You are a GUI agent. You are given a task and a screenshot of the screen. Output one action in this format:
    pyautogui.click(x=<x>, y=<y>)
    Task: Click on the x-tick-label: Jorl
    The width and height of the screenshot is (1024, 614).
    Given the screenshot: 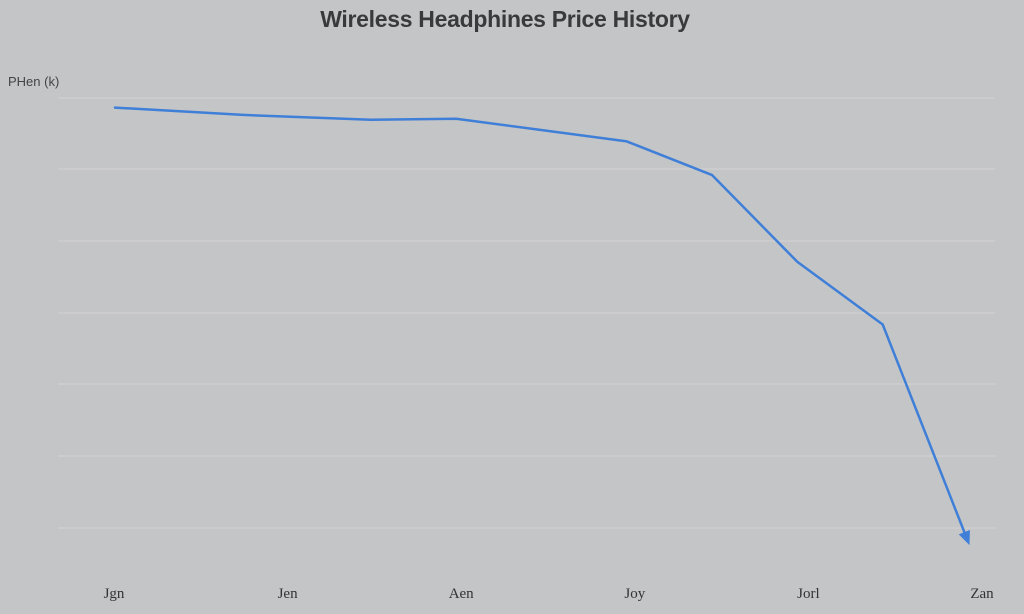 What is the action you would take?
    pyautogui.click(x=808, y=594)
    